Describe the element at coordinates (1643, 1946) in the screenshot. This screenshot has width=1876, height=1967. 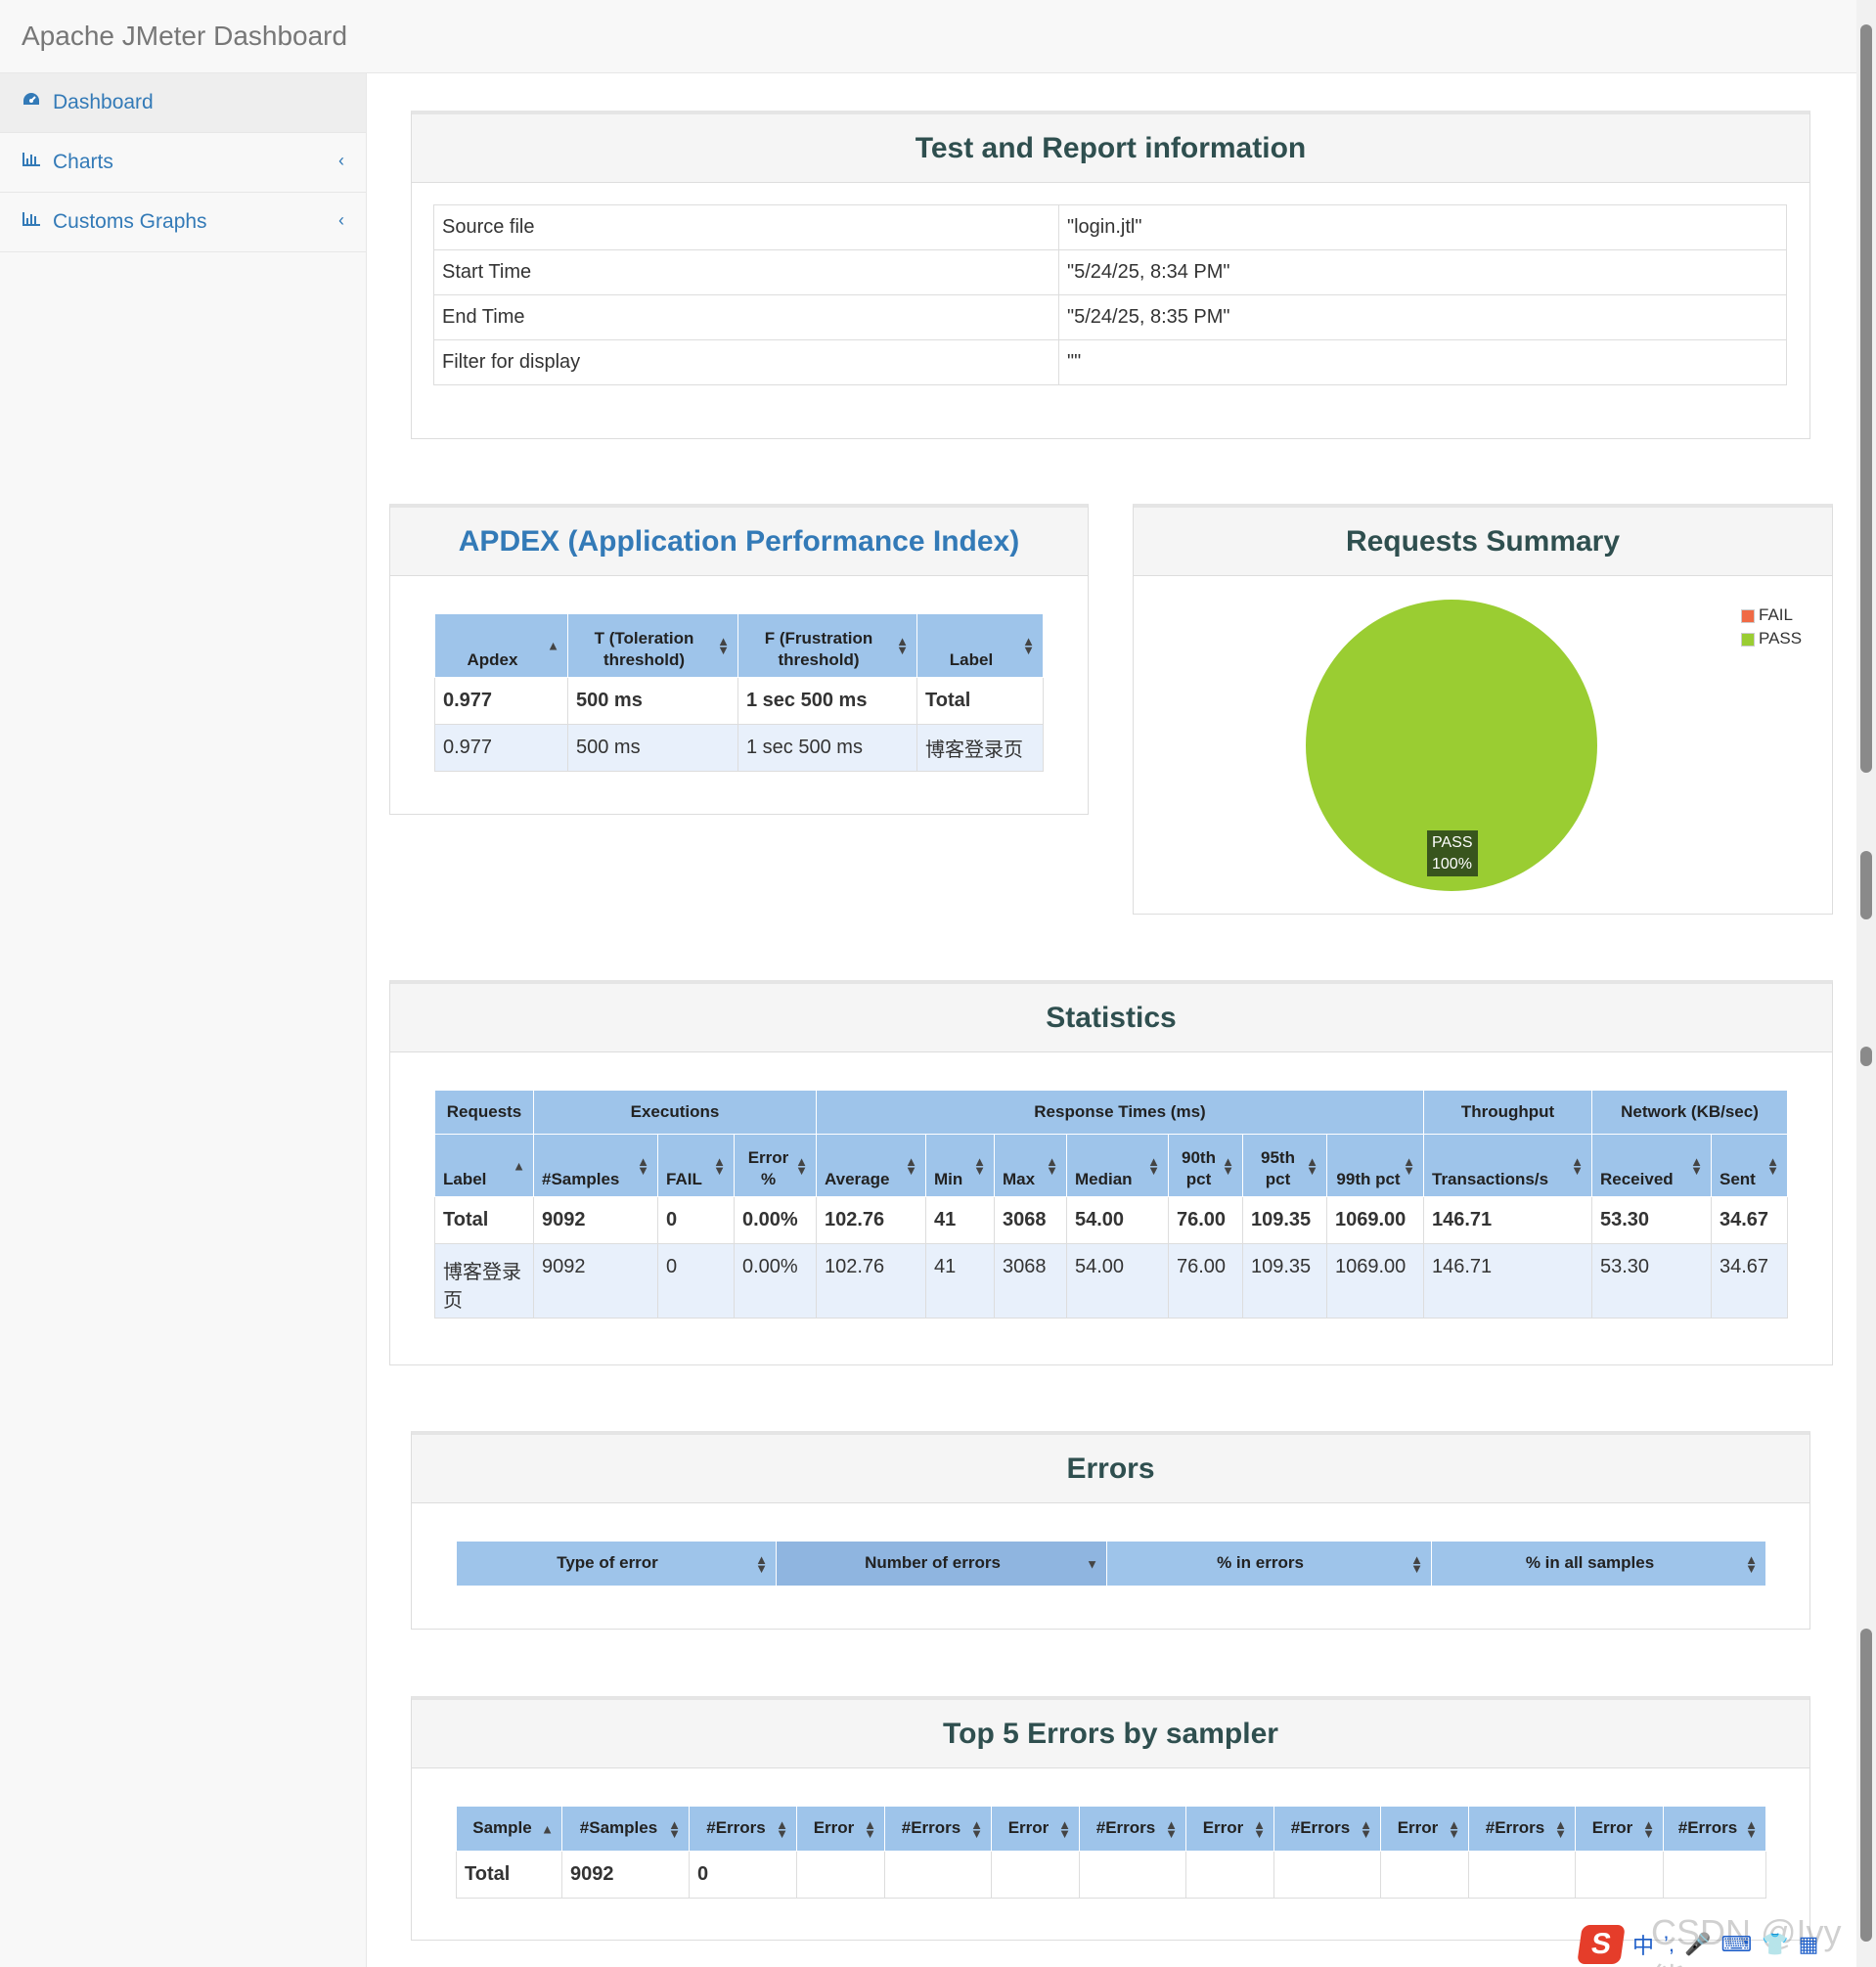
I see `ime-mode-indicator: 中` at that location.